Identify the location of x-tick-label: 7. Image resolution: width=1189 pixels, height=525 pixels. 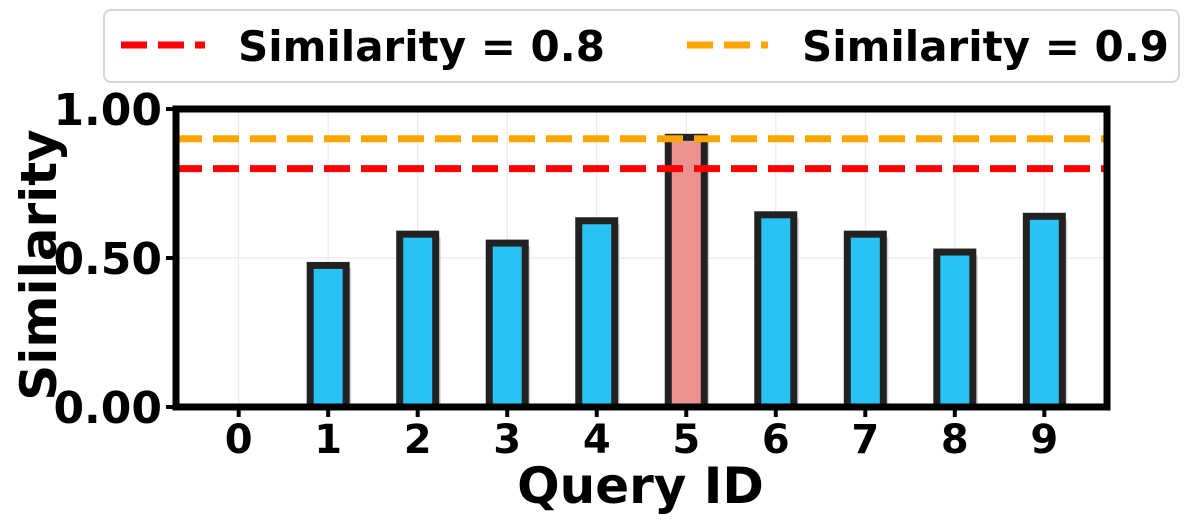
(865, 440).